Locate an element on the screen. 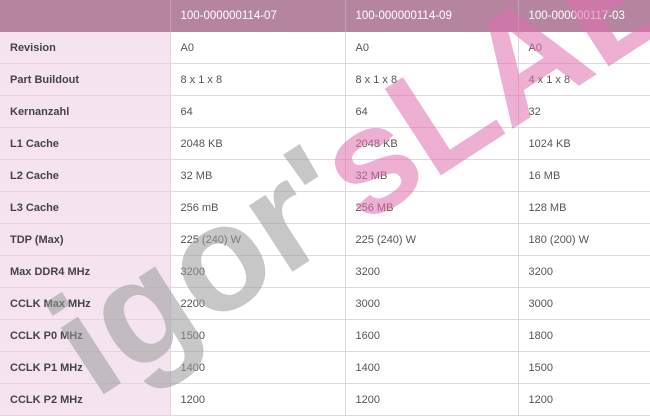  table-row: CCLK P2 MHz 1200 1200 1200 is located at coordinates (325, 399).